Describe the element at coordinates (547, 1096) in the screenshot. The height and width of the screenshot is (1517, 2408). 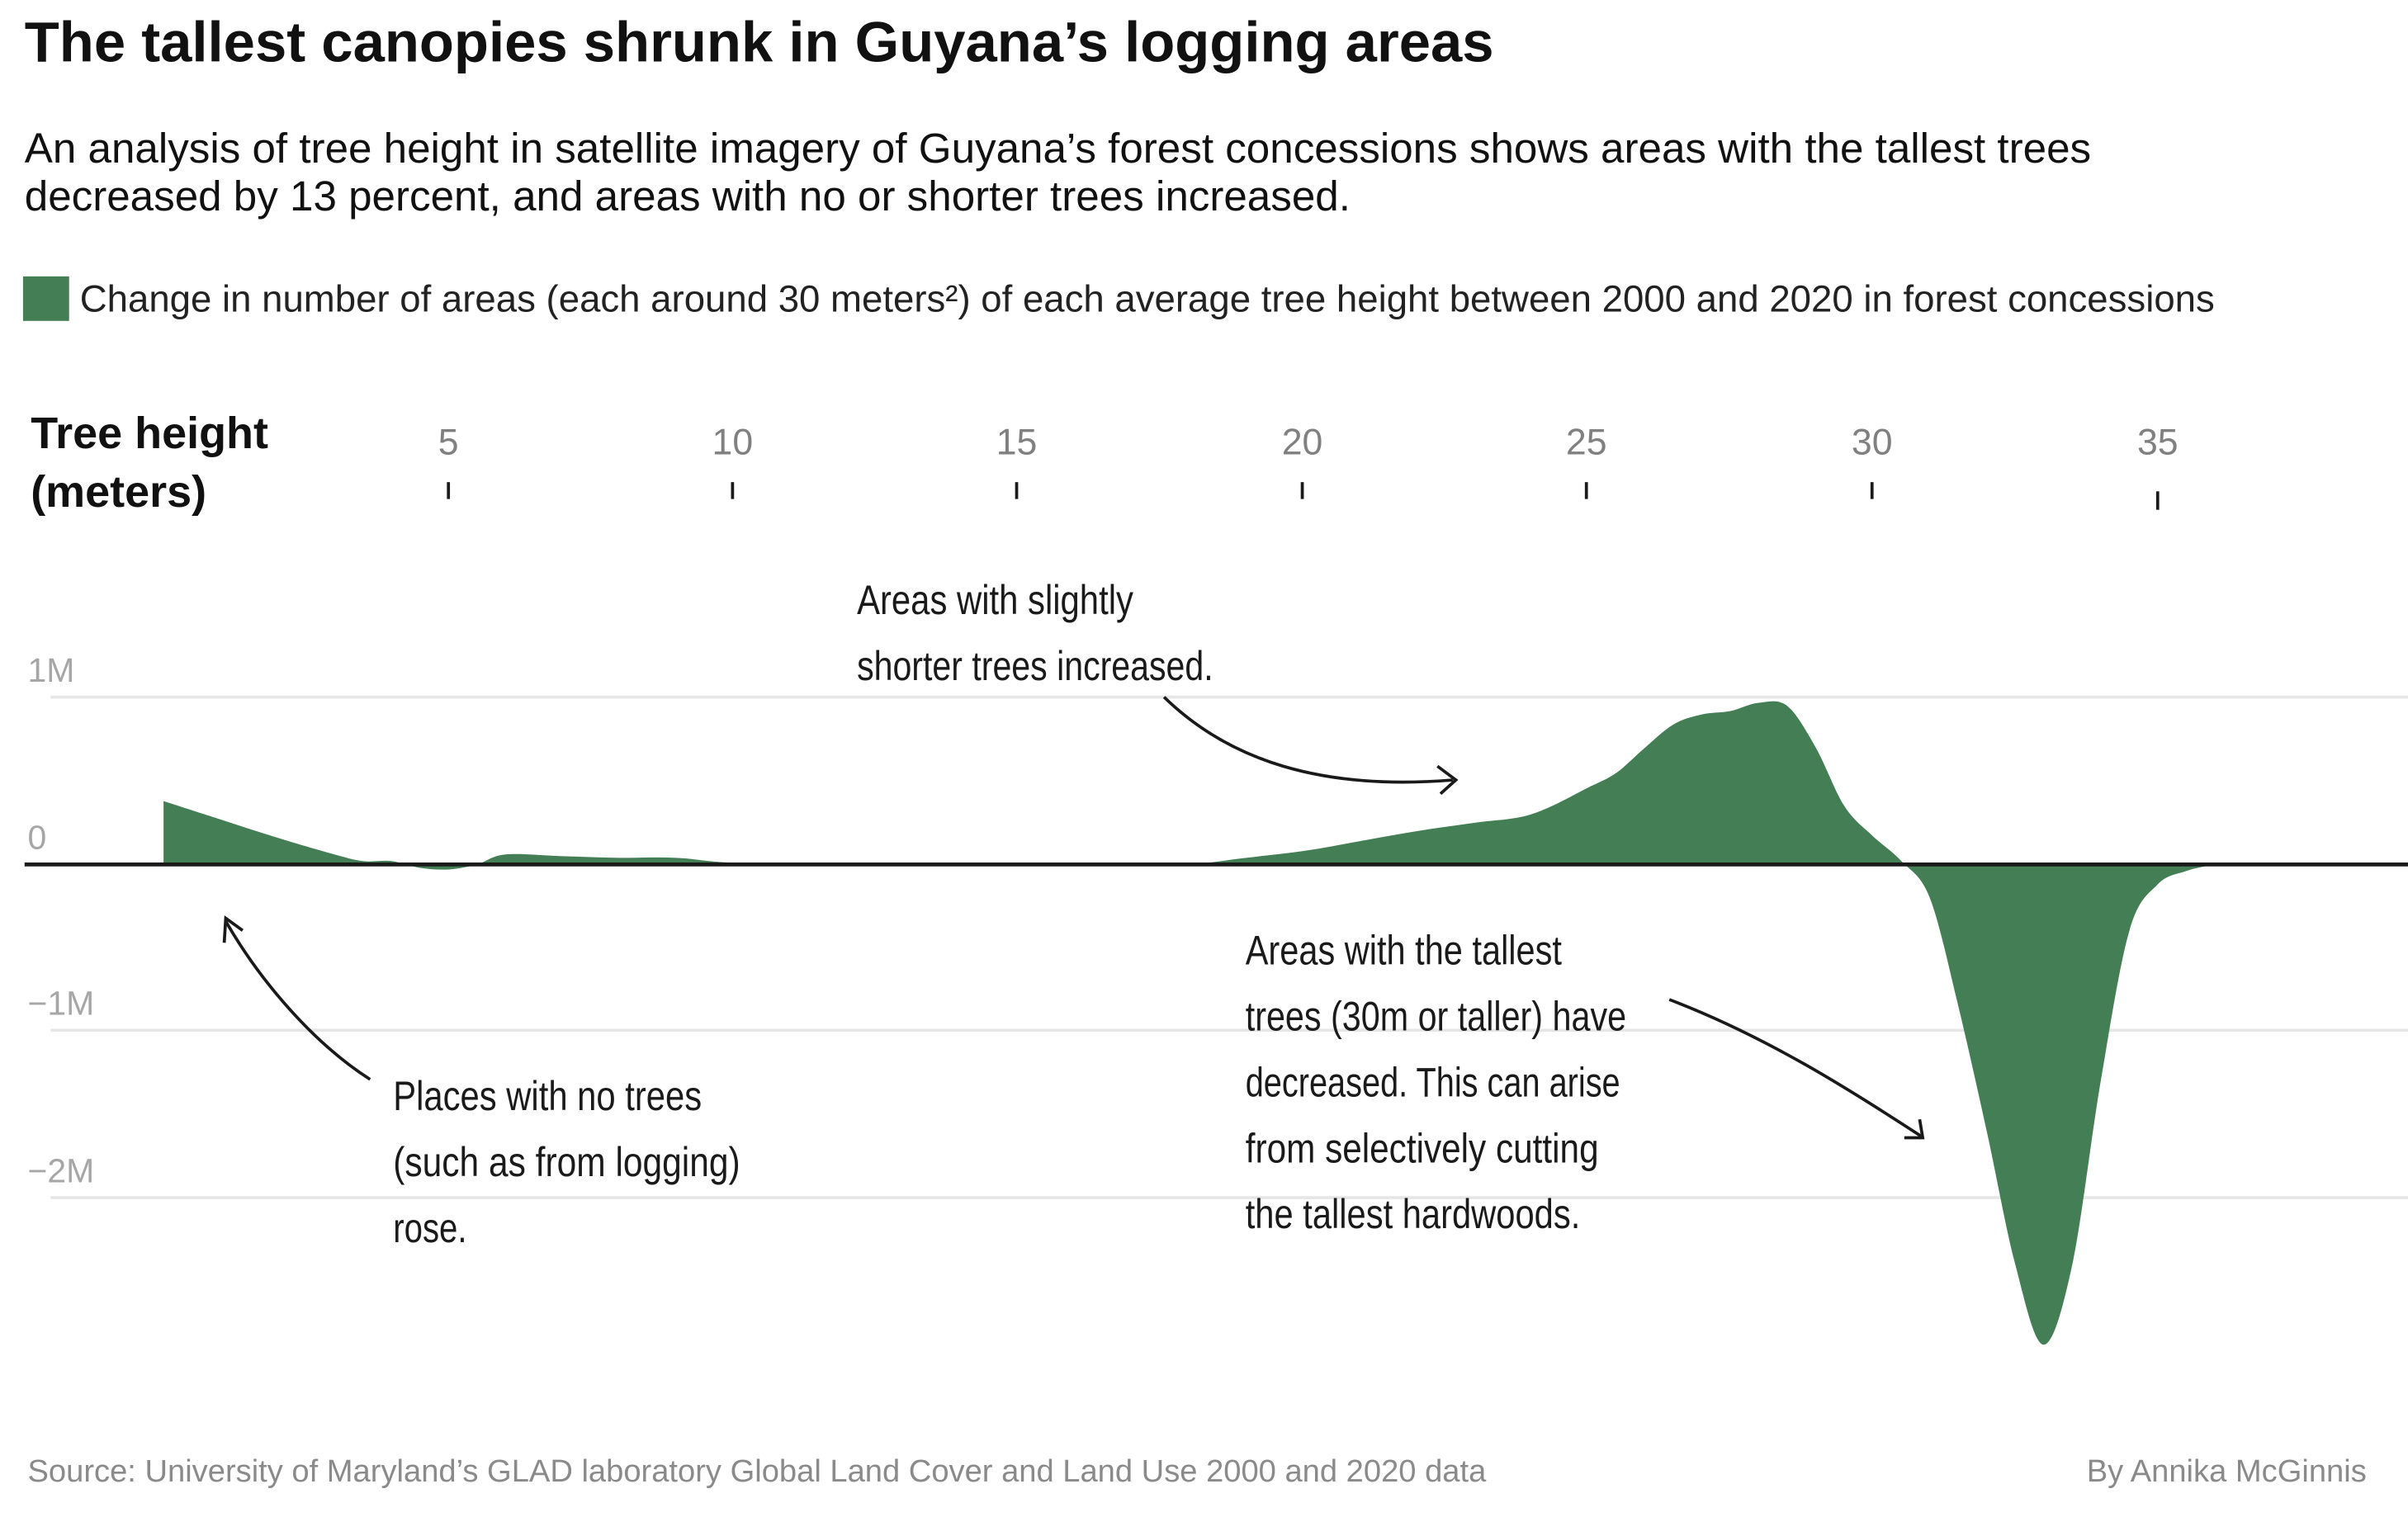
I see `annotation-no-trees-line-1: Places with no trees` at that location.